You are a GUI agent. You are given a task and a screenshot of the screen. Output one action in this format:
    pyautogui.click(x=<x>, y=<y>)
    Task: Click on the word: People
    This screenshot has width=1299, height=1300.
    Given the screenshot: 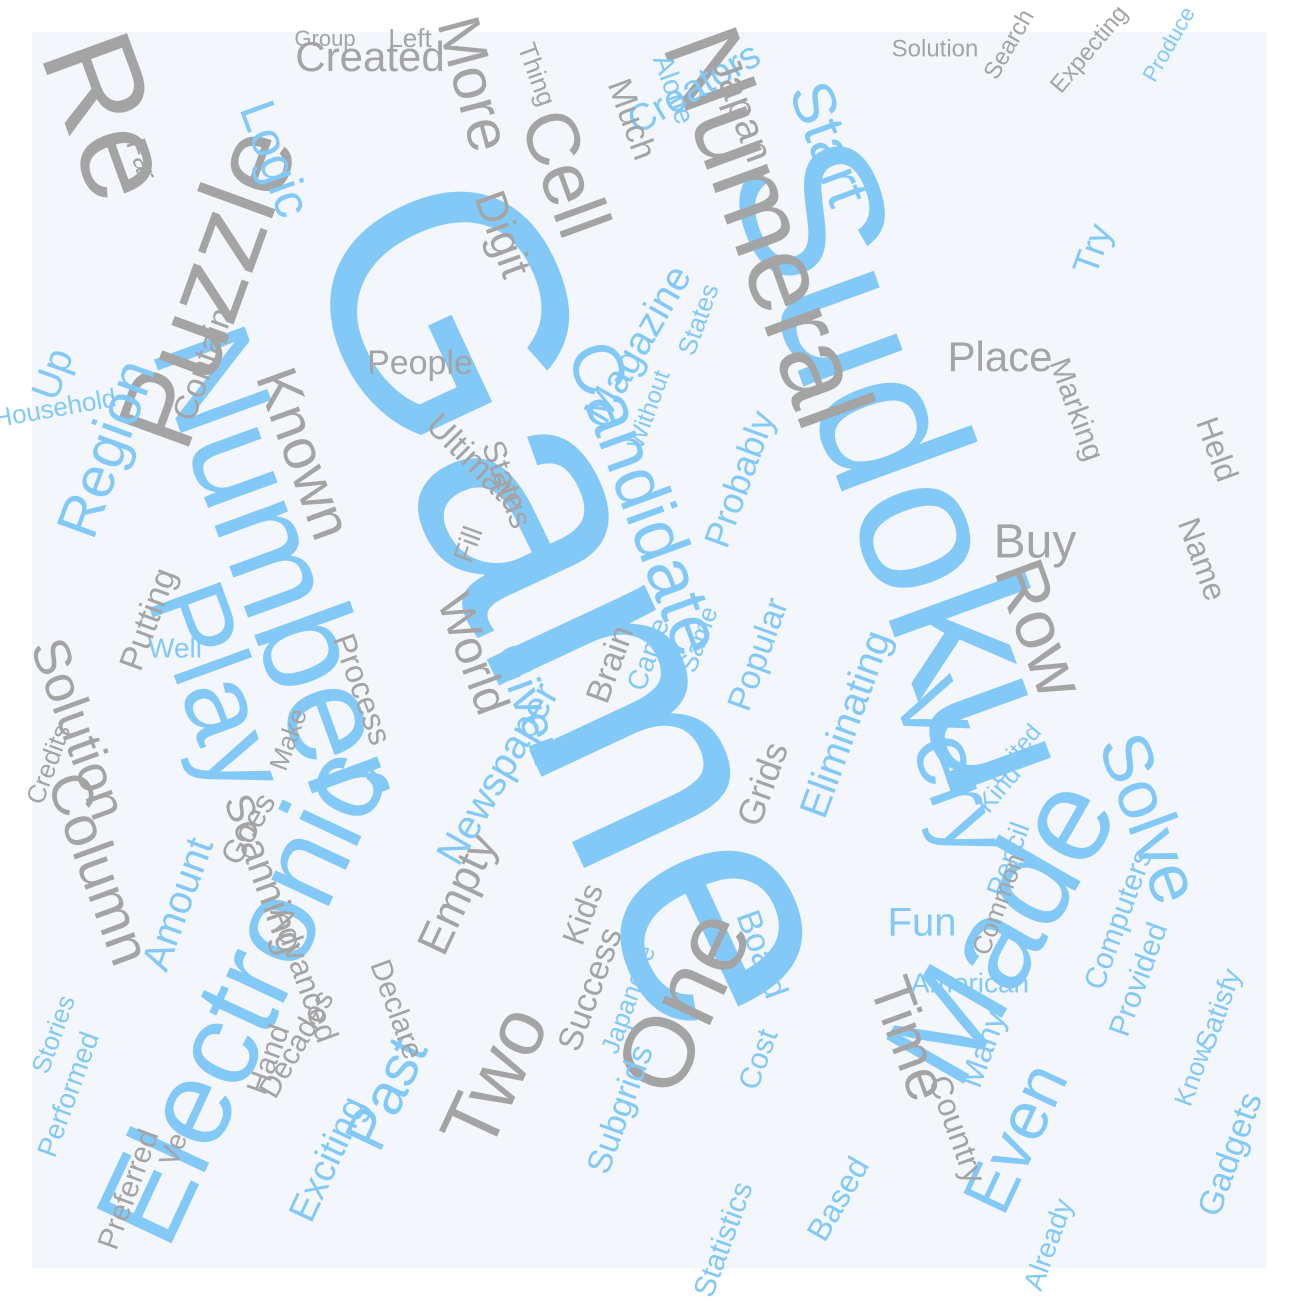 What is the action you would take?
    pyautogui.click(x=420, y=363)
    